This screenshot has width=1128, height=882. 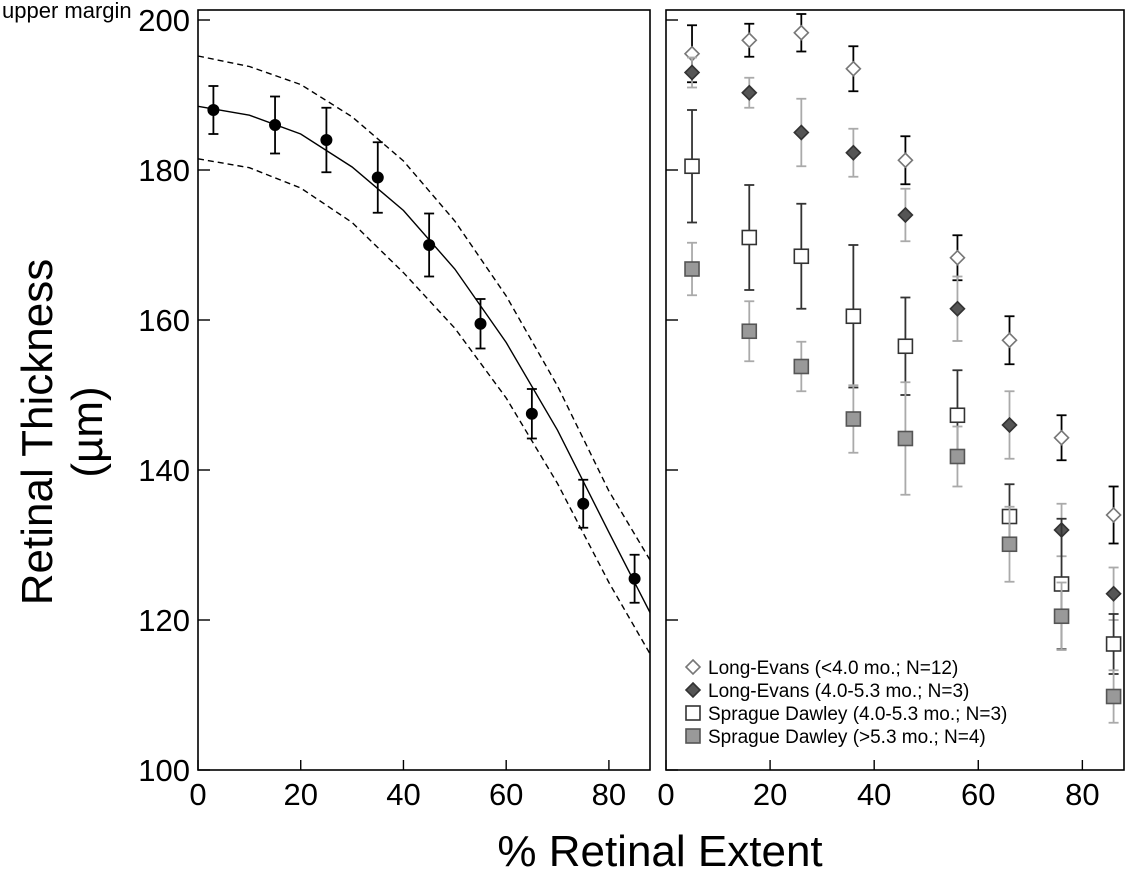 I want to click on legend-label: Long-Evans (4.0-5.3 mo.; N=3), so click(x=838, y=691).